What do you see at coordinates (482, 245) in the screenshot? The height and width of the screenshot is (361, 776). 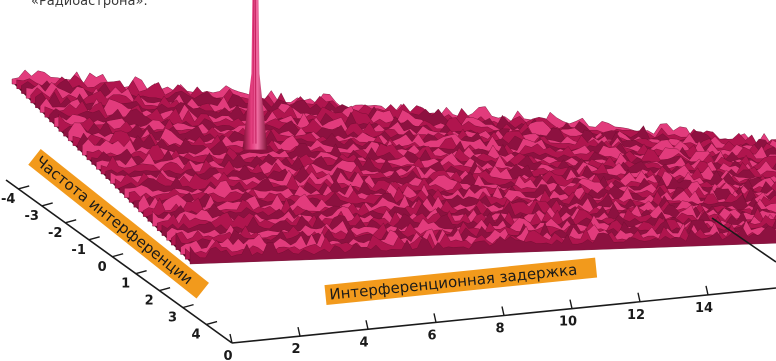 I see `surface-row` at bounding box center [482, 245].